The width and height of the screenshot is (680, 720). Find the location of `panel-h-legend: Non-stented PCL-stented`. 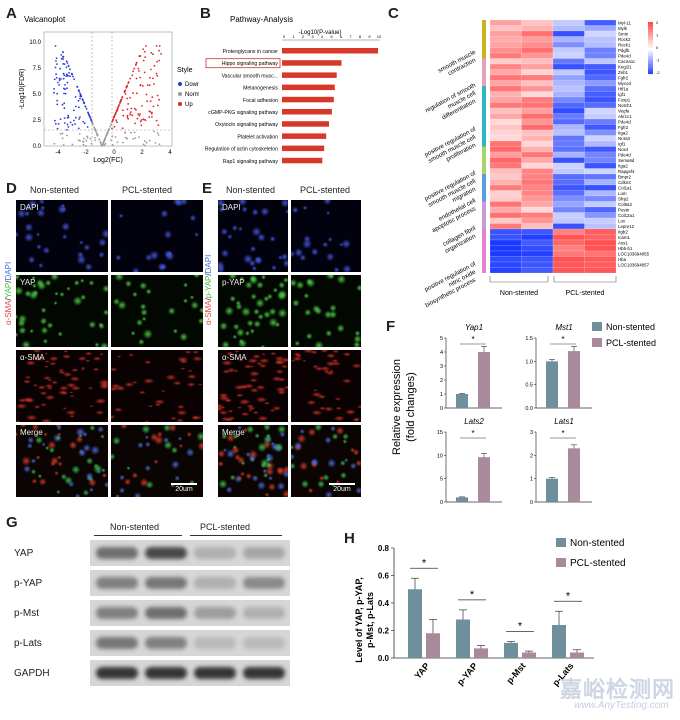

panel-h-legend: Non-stented PCL-stented is located at coordinates (591, 553).